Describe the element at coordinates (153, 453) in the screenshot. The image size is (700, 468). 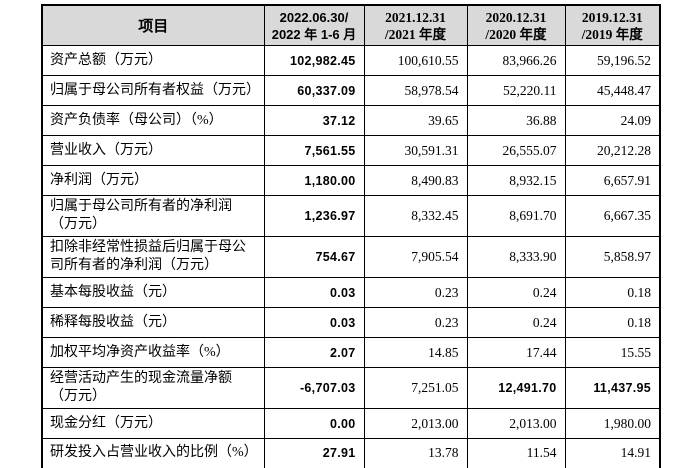
I see `row-label: 研发投入占营业收入的比例（%）` at that location.